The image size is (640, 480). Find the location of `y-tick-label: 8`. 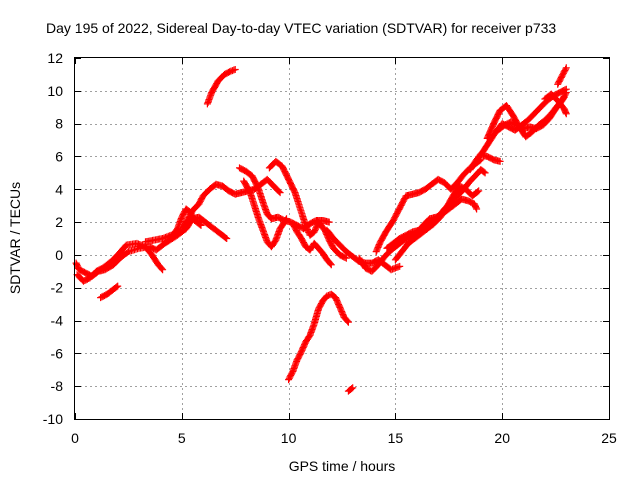

y-tick-label: 8 is located at coordinates (59, 124).